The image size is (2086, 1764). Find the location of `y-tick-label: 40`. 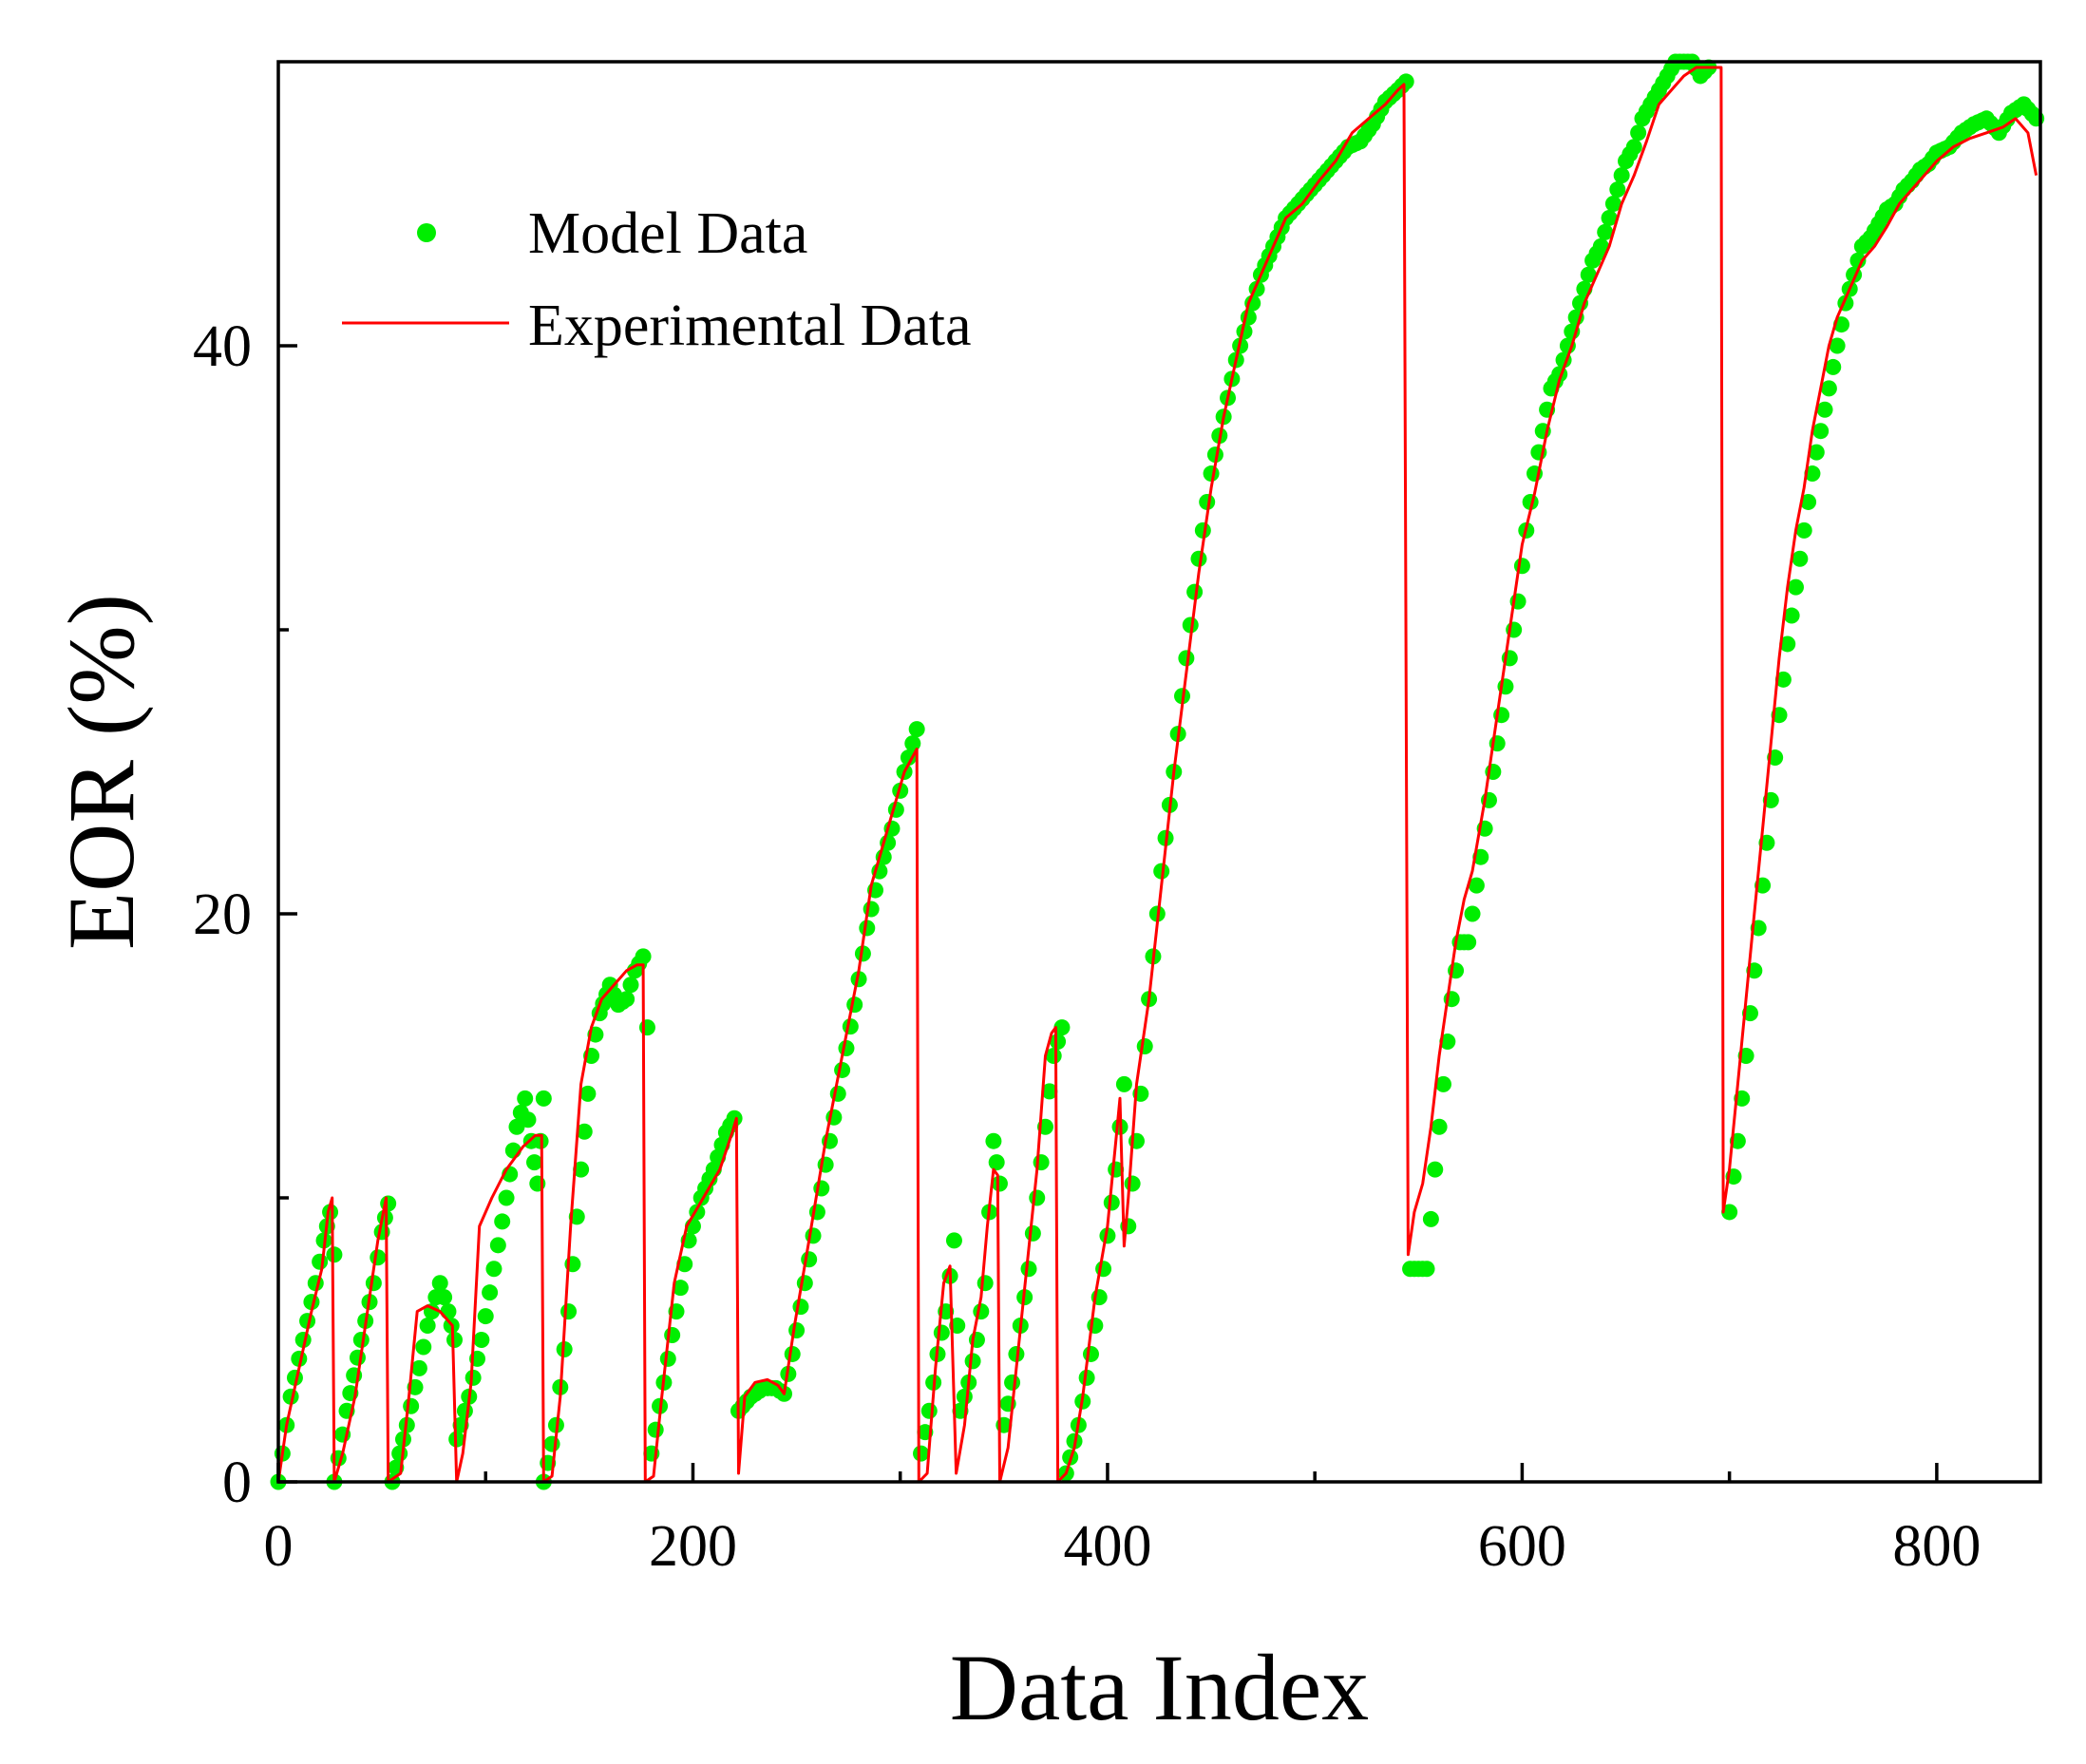

y-tick-label: 40 is located at coordinates (222, 347).